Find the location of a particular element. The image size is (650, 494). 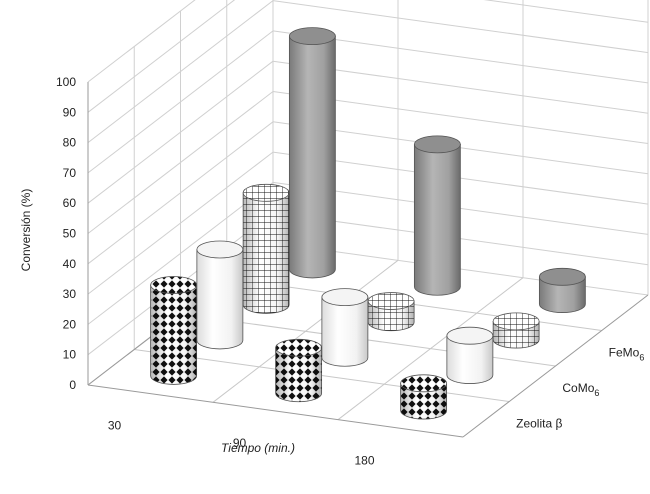

y-tick-label: 30 is located at coordinates (70, 294).